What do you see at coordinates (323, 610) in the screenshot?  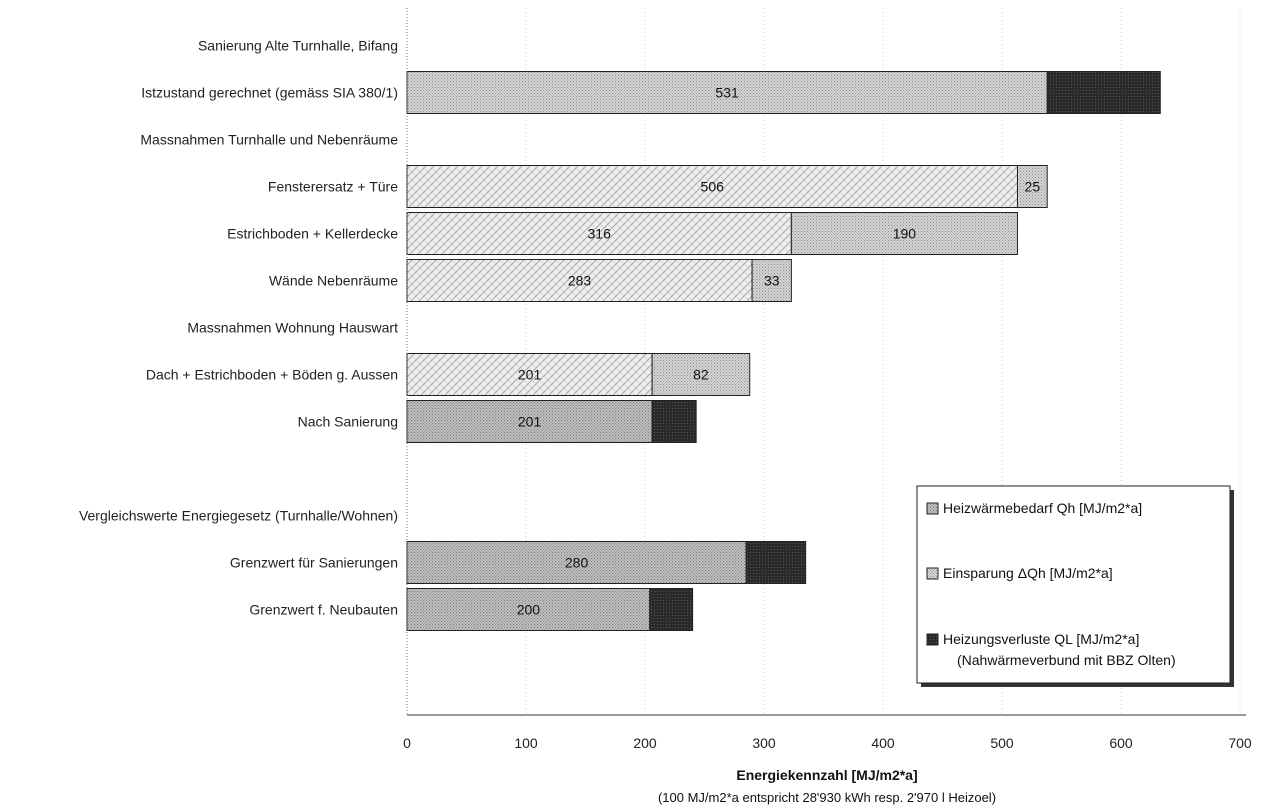 I see `category-label: Grenzwert f. Neubauten` at bounding box center [323, 610].